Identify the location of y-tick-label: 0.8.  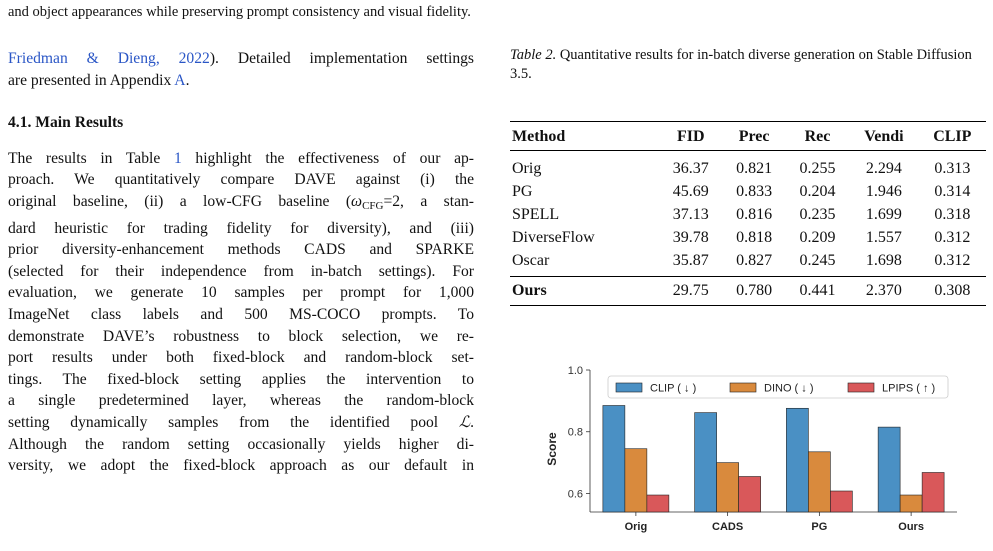
(575, 433).